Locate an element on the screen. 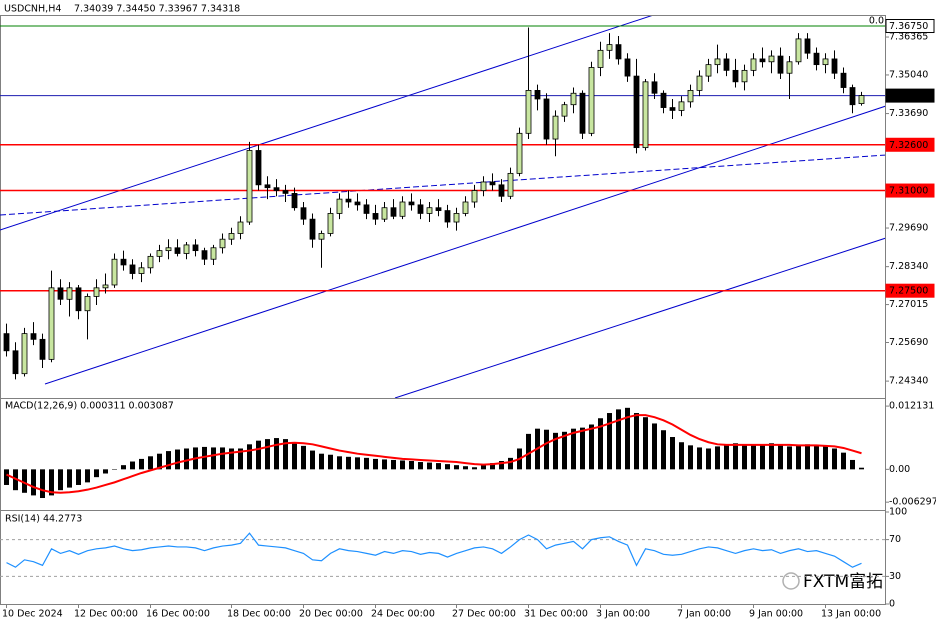 The width and height of the screenshot is (936, 624). chart-header: USDCNH,H4 is located at coordinates (32, 9).